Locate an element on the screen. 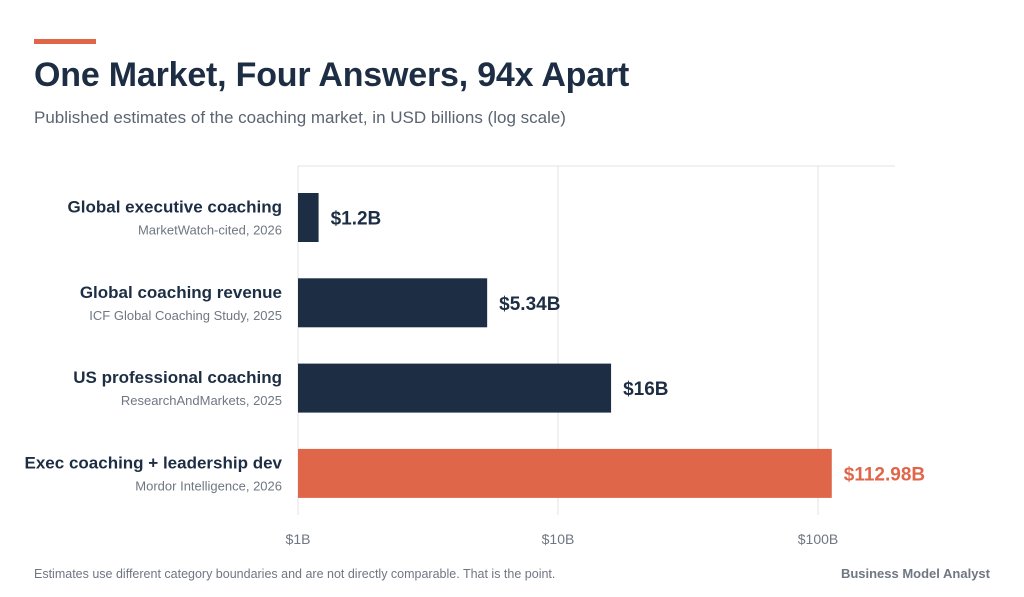 The image size is (1024, 597). bar-value-label-0: $1.2B is located at coordinates (356, 219).